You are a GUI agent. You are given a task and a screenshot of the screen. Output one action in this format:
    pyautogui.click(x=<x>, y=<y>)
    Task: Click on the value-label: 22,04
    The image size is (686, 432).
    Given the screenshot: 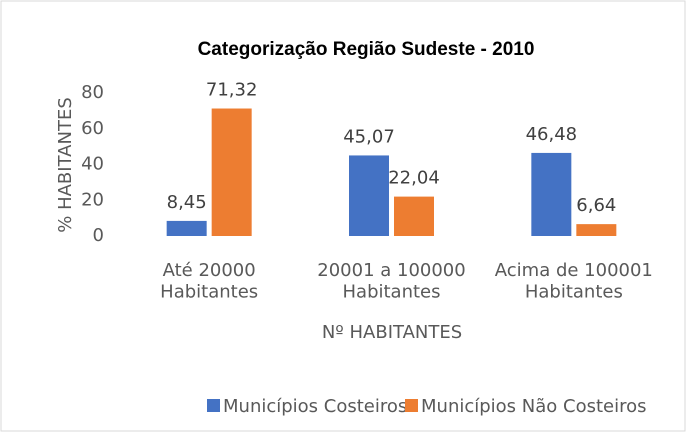 What is the action you would take?
    pyautogui.click(x=414, y=178)
    